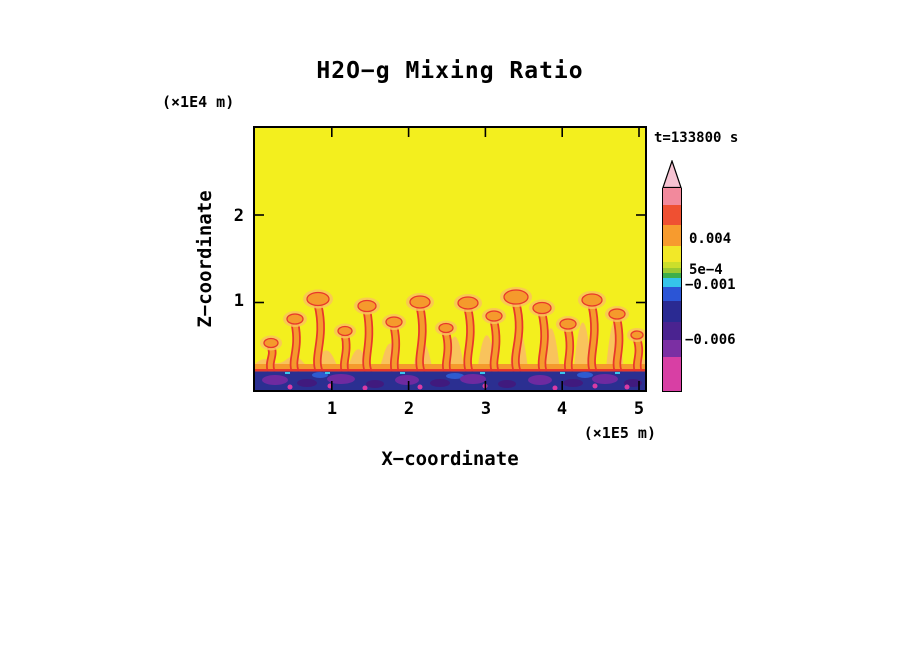  Describe the element at coordinates (238, 216) in the screenshot. I see `z-axis-tick-label: 2` at that location.